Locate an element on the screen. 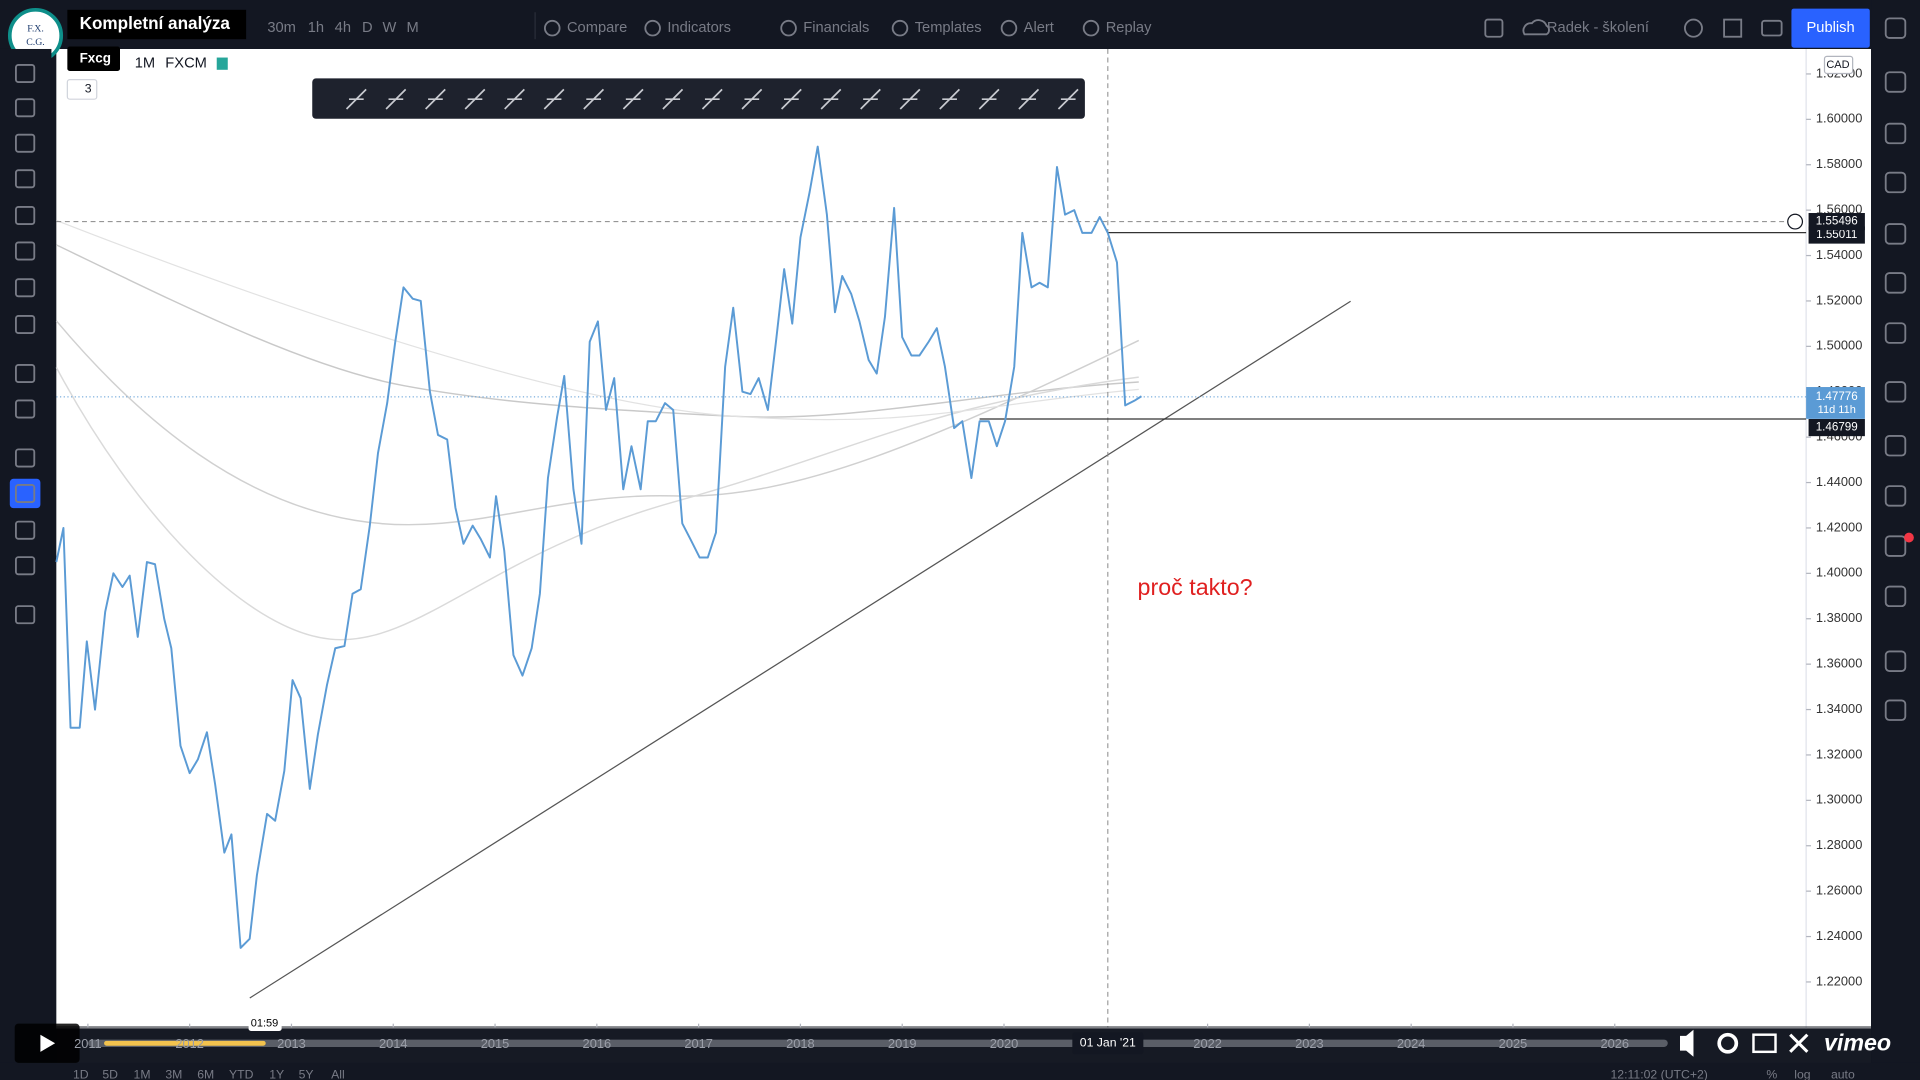  y-tick-label: 1.30000 is located at coordinates (1839, 799).